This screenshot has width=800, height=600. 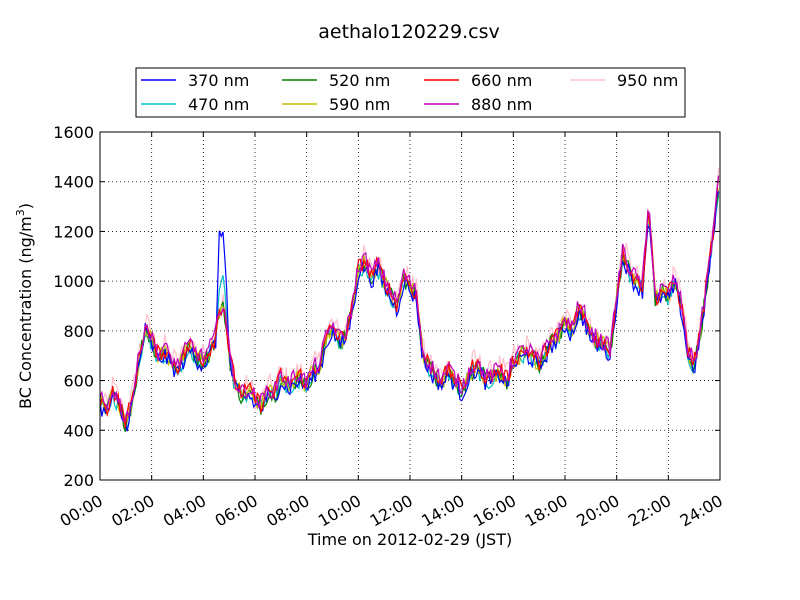 What do you see at coordinates (73, 231) in the screenshot?
I see `y-tick-label: 1200` at bounding box center [73, 231].